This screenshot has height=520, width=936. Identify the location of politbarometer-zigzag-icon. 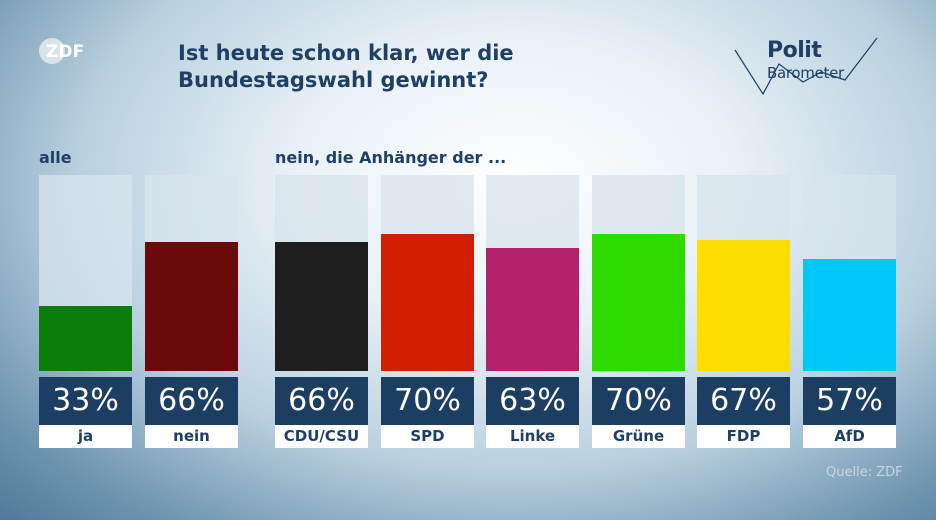
(806, 66).